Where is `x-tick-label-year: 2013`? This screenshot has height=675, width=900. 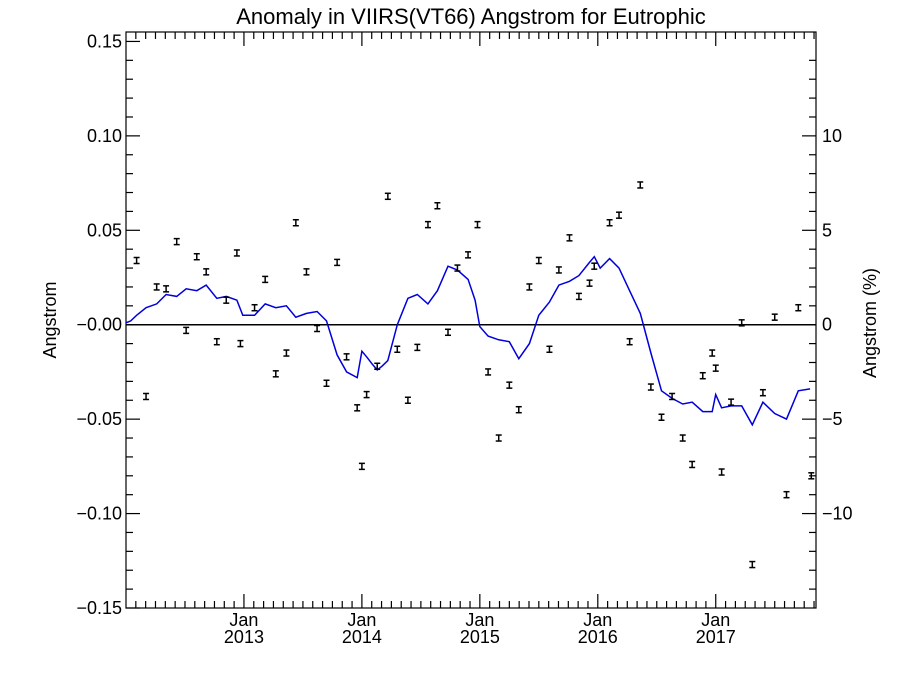
x-tick-label-year: 2013 is located at coordinates (244, 637).